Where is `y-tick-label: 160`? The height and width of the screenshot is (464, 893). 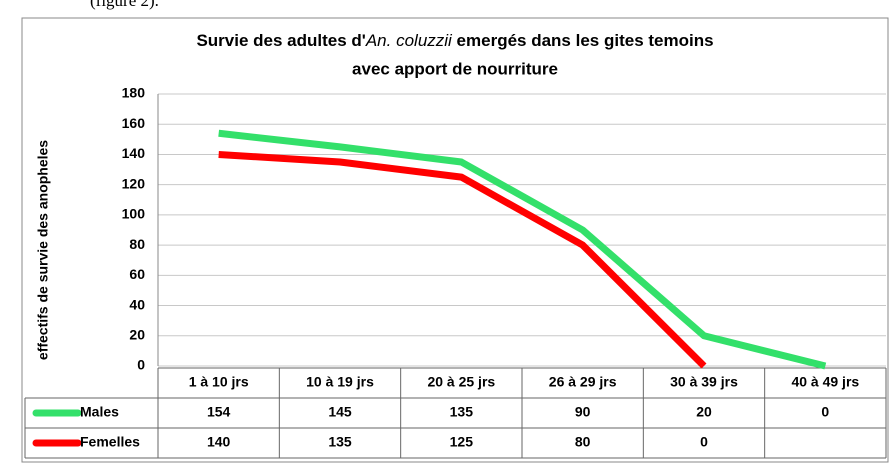
y-tick-label: 160 is located at coordinates (134, 123).